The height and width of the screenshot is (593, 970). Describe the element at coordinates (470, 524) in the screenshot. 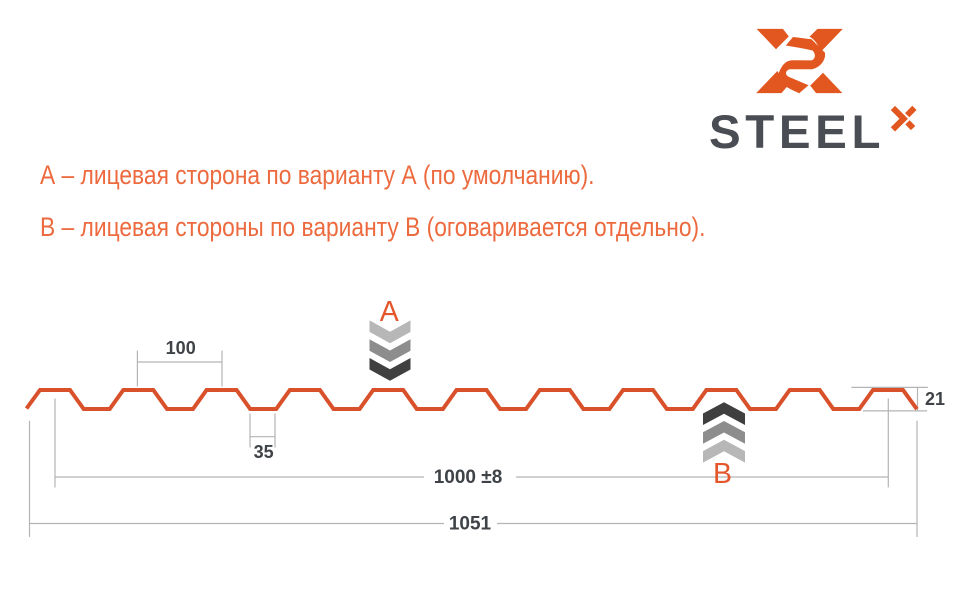

I see `svg-text: 1051` at that location.